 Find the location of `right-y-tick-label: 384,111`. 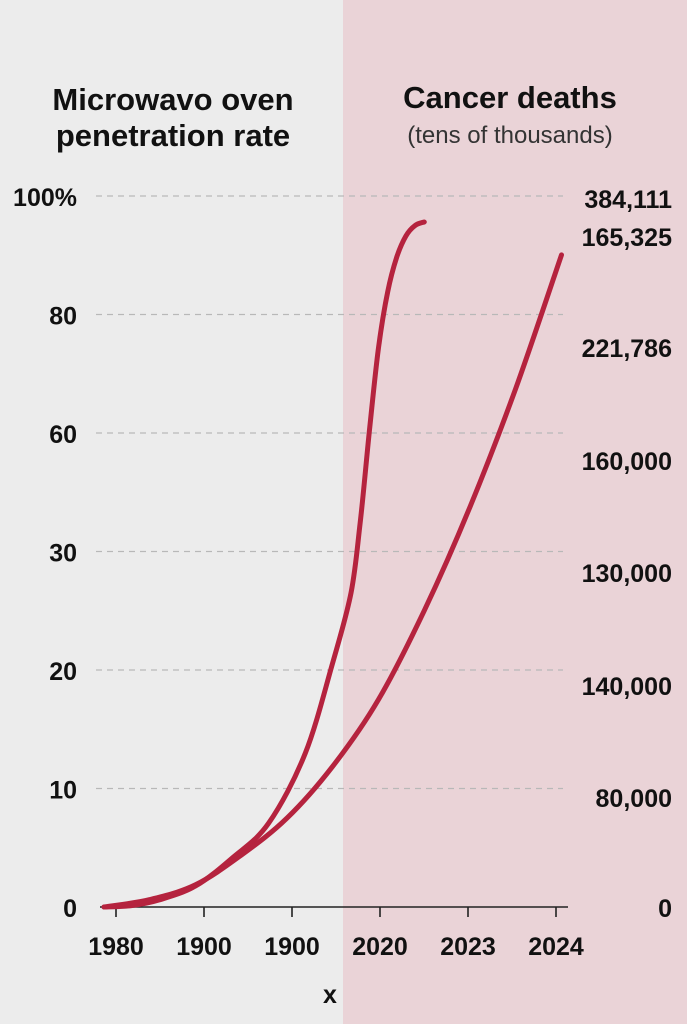

right-y-tick-label: 384,111 is located at coordinates (628, 200).